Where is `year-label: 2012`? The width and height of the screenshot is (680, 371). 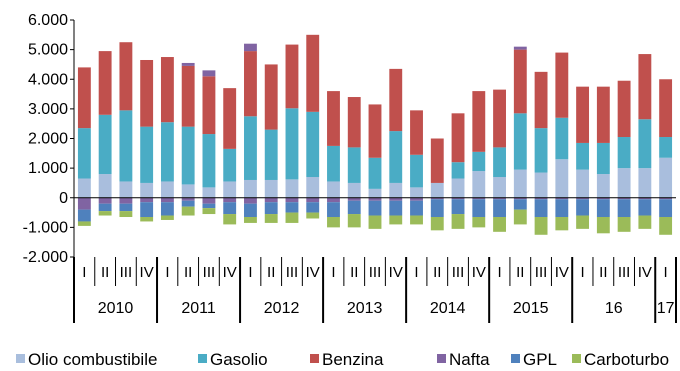 year-label: 2012 is located at coordinates (282, 308).